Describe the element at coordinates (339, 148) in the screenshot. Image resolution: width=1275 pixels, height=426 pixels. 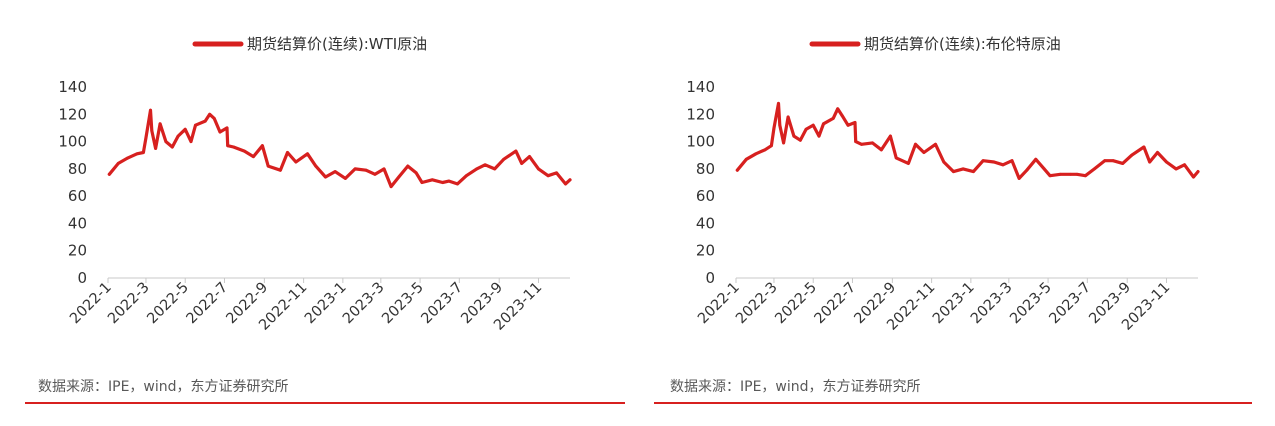
I see `series-line` at that location.